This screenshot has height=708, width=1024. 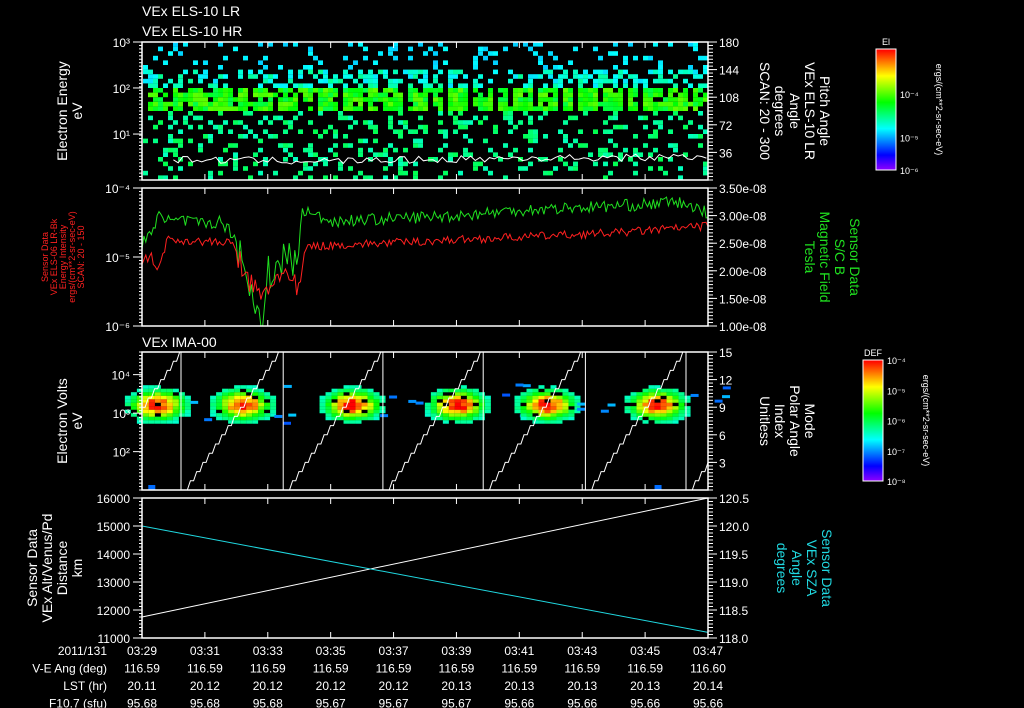 What do you see at coordinates (425, 257) in the screenshot?
I see `panel-frame` at bounding box center [425, 257].